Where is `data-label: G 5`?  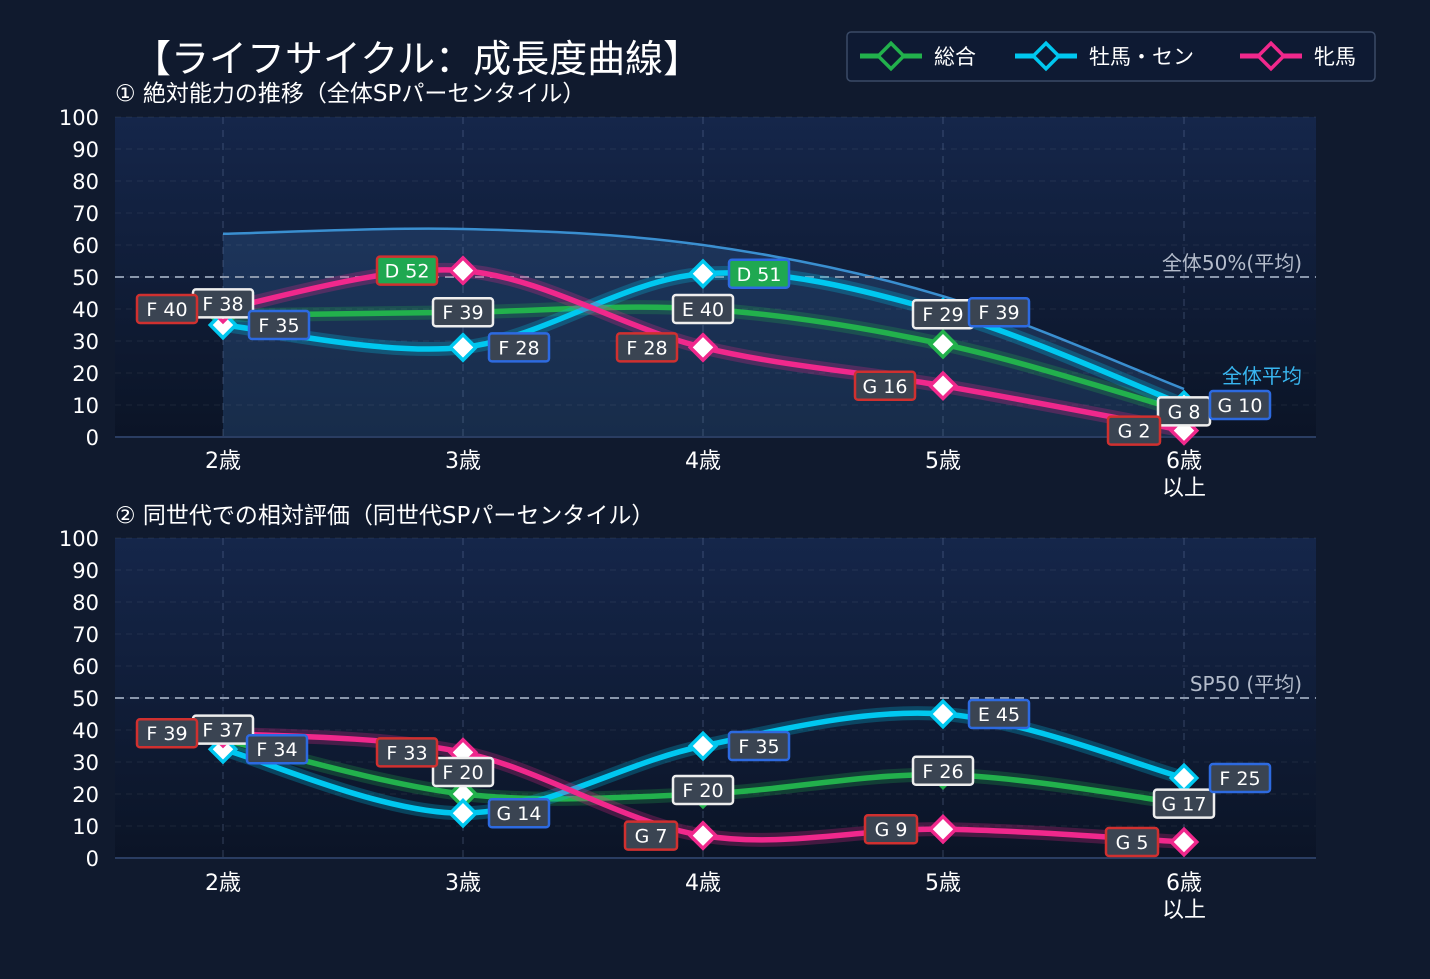
data-label: G 5 is located at coordinates (1132, 843).